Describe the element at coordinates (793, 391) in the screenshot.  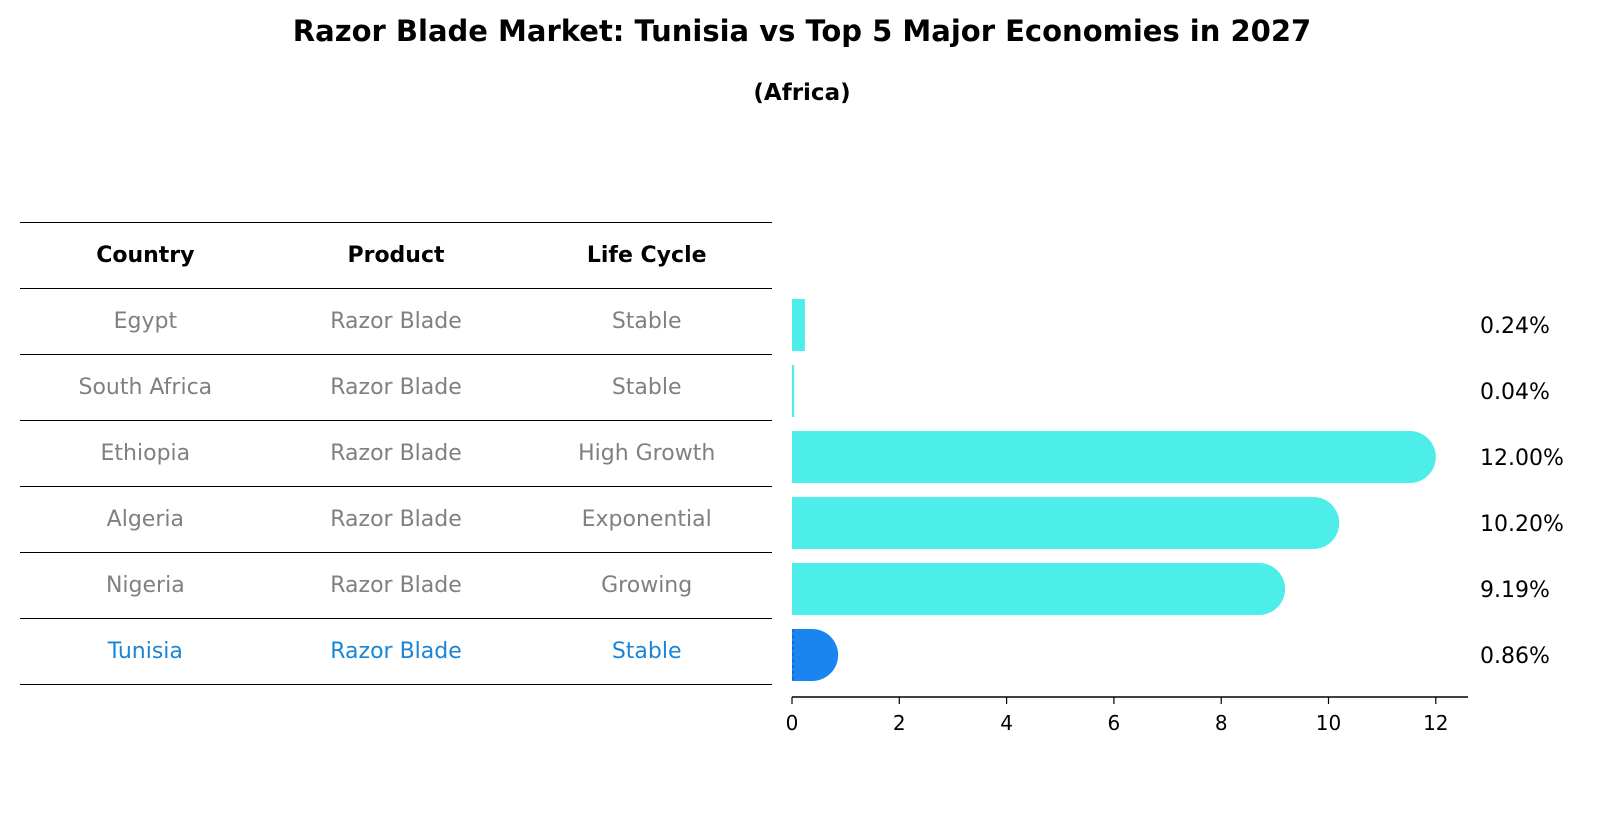
I see `bar-south-africa` at that location.